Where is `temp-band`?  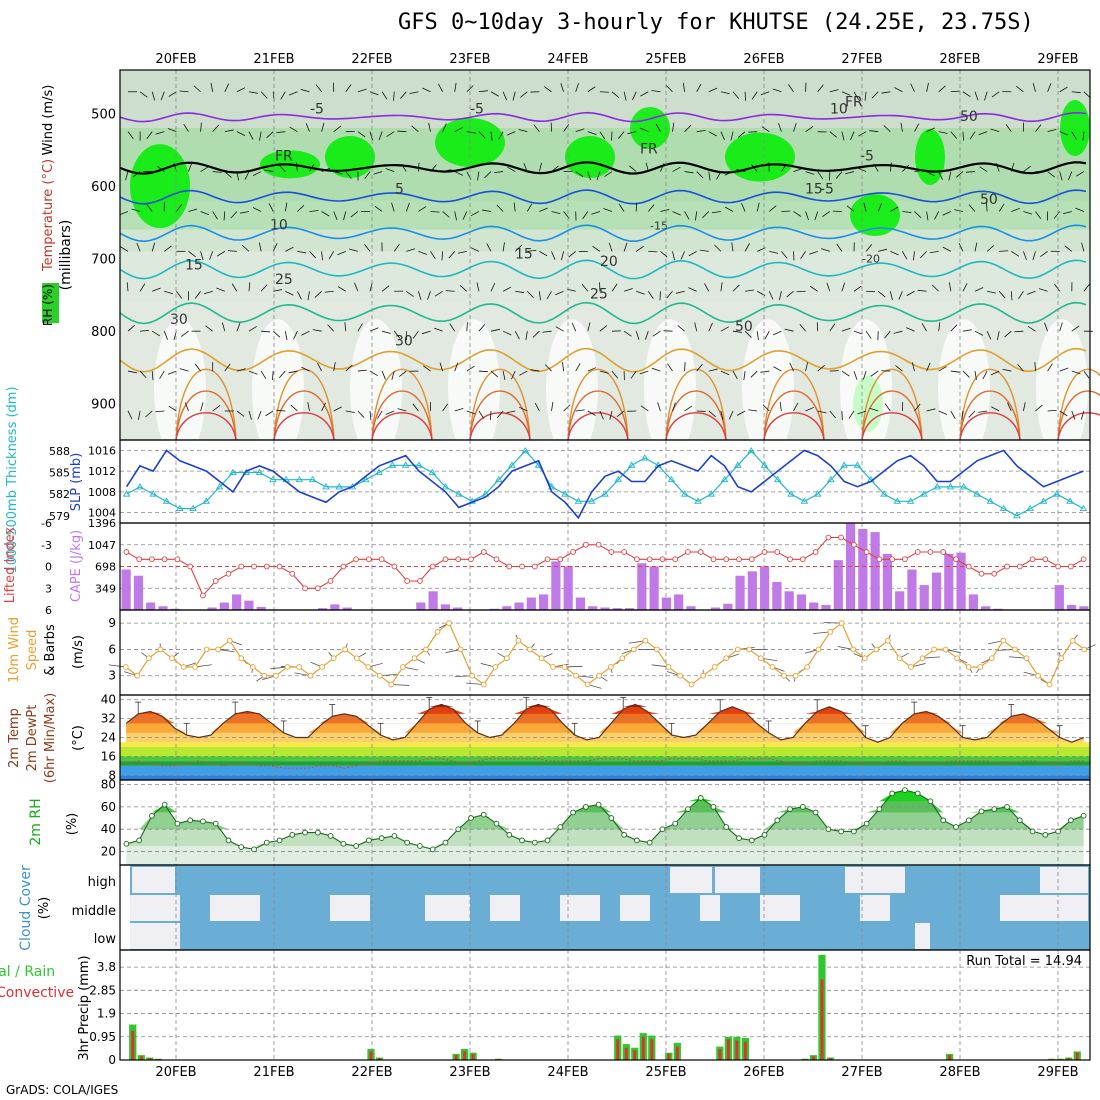 temp-band is located at coordinates (605, 770).